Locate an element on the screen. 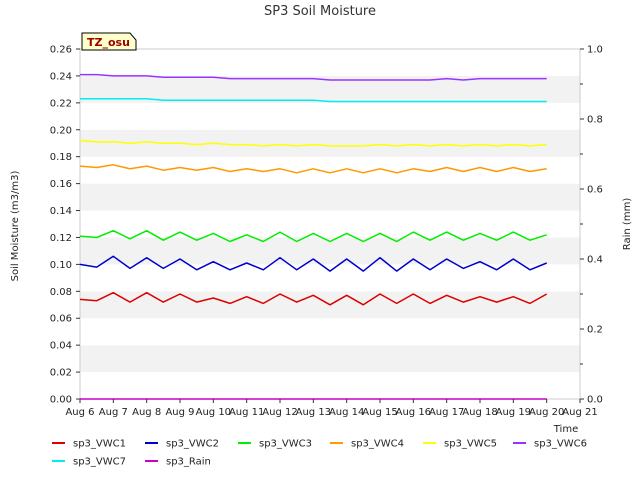  y-tick-label: 0.06 is located at coordinates (61, 319).